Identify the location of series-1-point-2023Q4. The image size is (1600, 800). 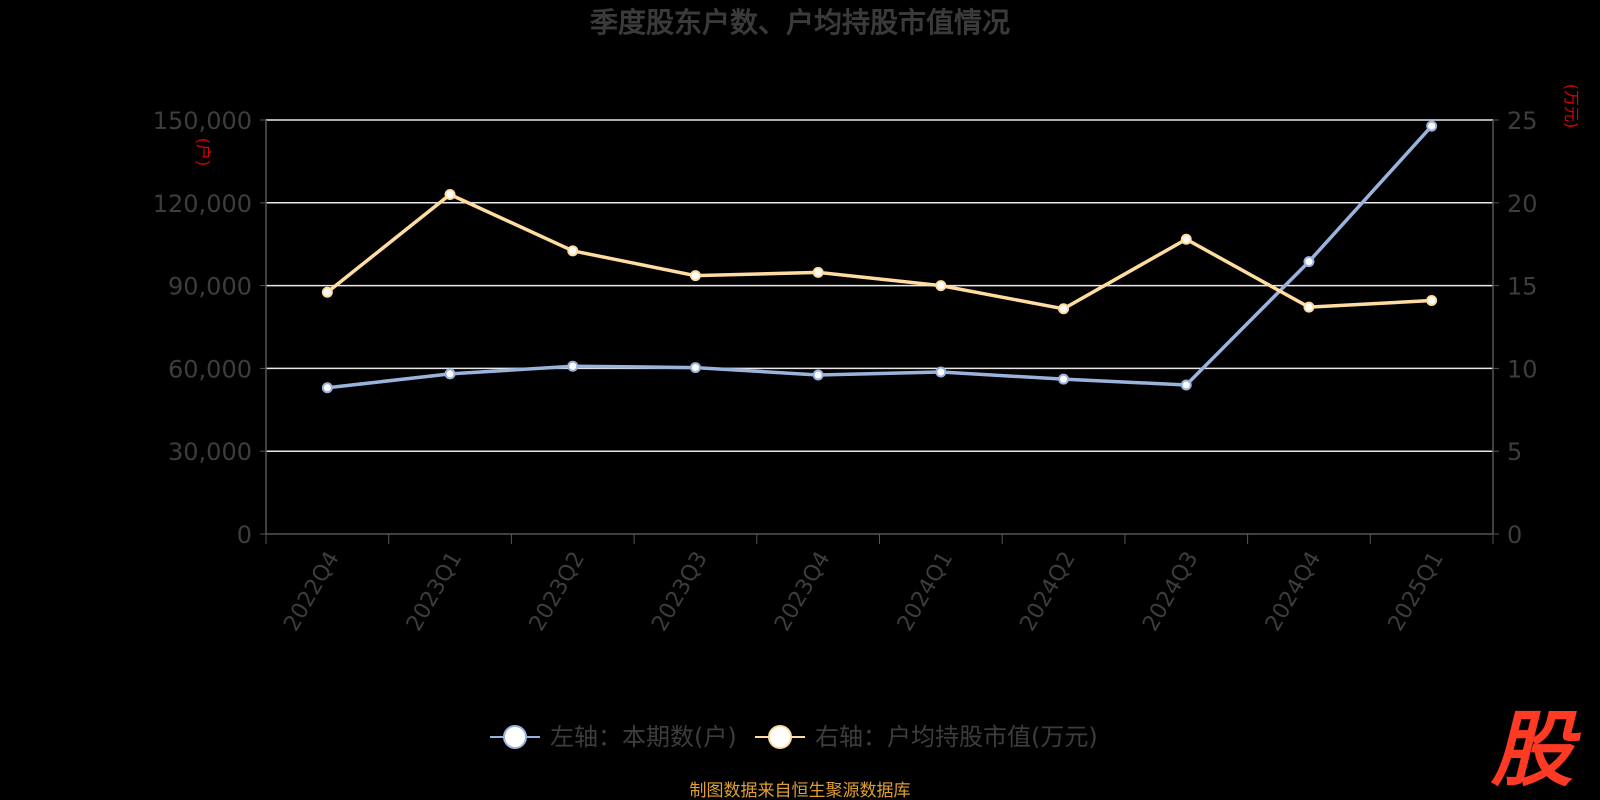
(818, 272).